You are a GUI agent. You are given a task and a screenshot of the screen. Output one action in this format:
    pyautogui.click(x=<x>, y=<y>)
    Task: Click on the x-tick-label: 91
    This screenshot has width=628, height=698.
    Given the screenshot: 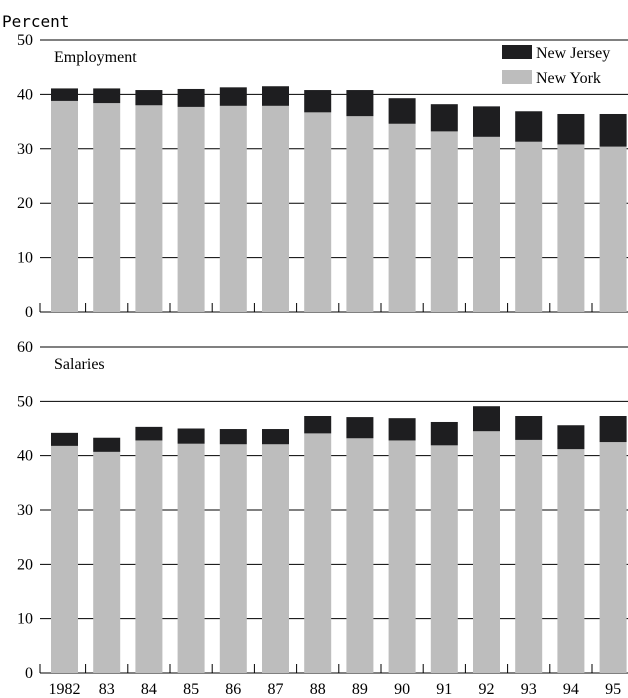 What is the action you would take?
    pyautogui.click(x=444, y=689)
    